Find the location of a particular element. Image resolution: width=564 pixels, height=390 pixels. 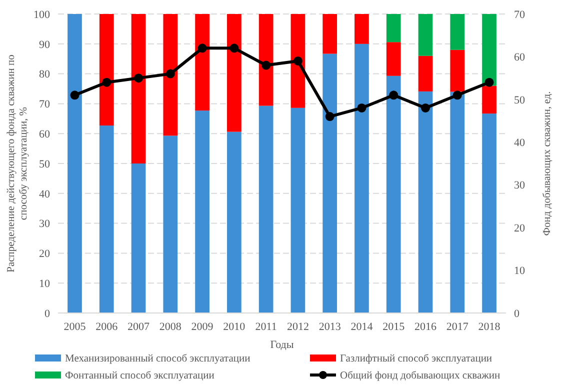

y2-tick-label: 60 is located at coordinates (520, 58).